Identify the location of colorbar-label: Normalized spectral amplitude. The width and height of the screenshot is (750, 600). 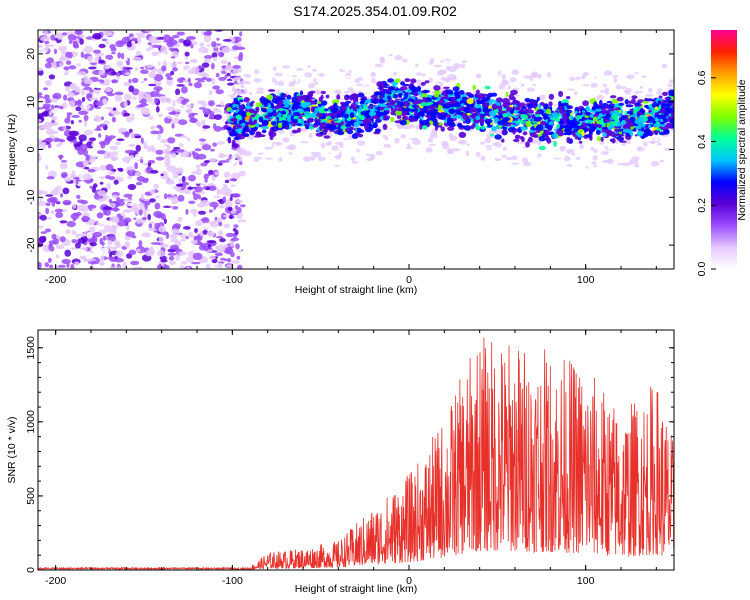
(742, 149).